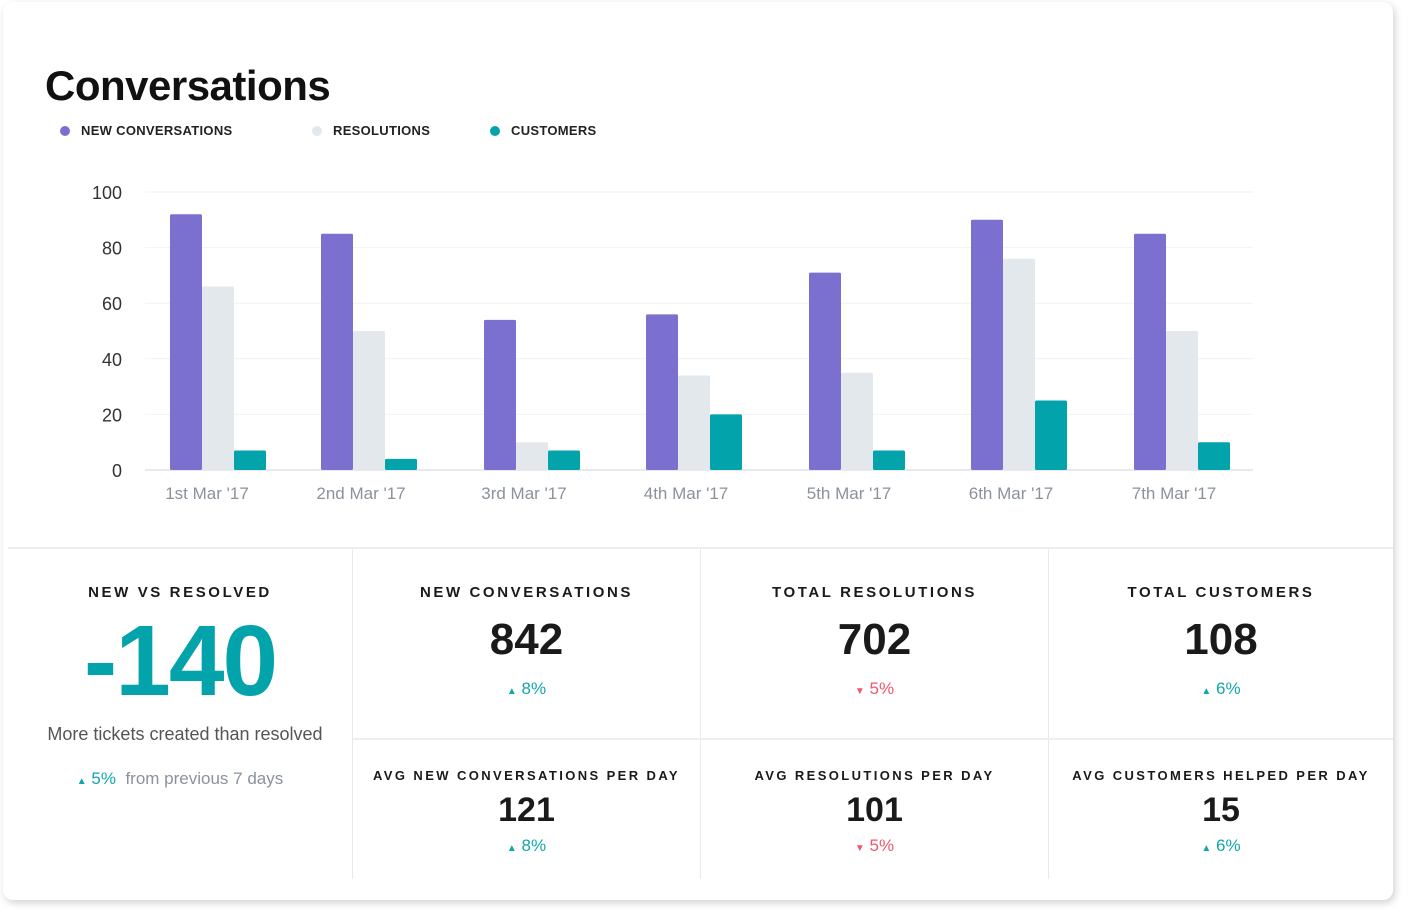 Image resolution: width=1408 pixels, height=918 pixels. I want to click on stat-label: NEW VS RESOLVED, so click(180, 592).